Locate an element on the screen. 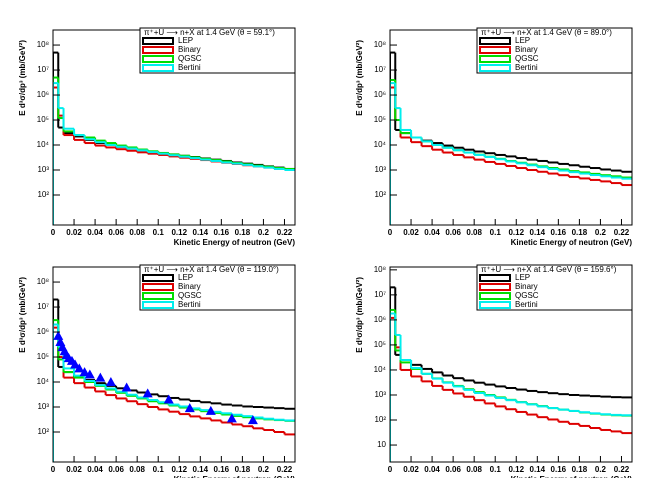 This screenshot has height=478, width=671. legend-title: π⁺+U ⟶ n+X at 1.4 GeV (θ = 59.1°) is located at coordinates (209, 32).